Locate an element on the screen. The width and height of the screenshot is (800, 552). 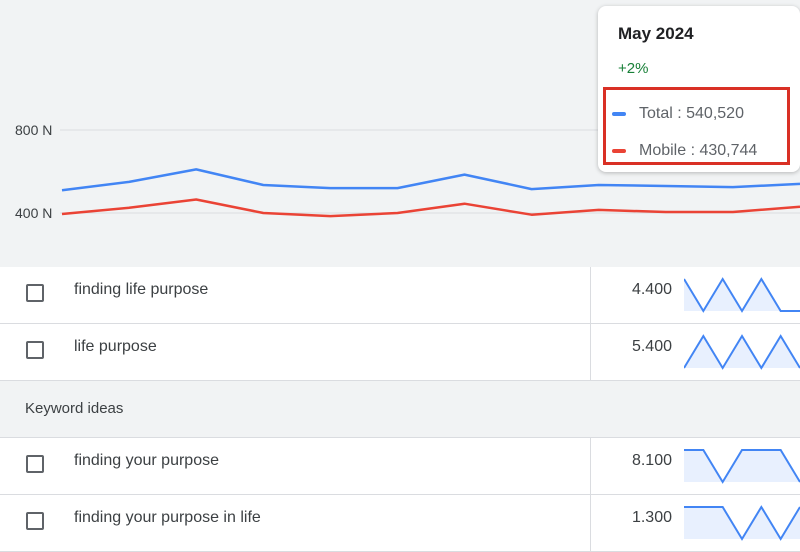
tooltip-item-mobile: Mobile : 430,744 is located at coordinates (684, 151).